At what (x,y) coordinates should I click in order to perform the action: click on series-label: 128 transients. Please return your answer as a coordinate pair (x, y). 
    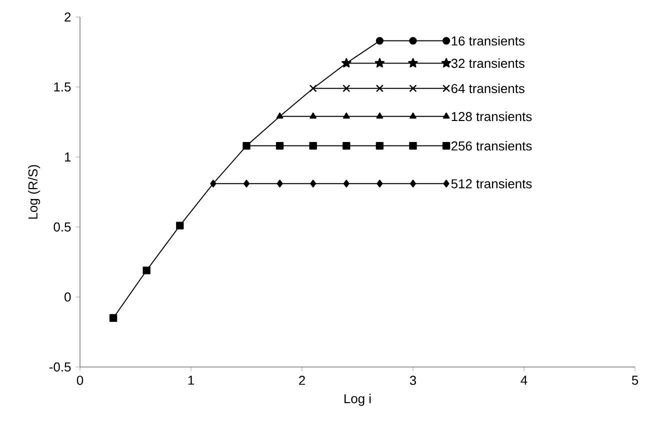
    Looking at the image, I should click on (492, 117).